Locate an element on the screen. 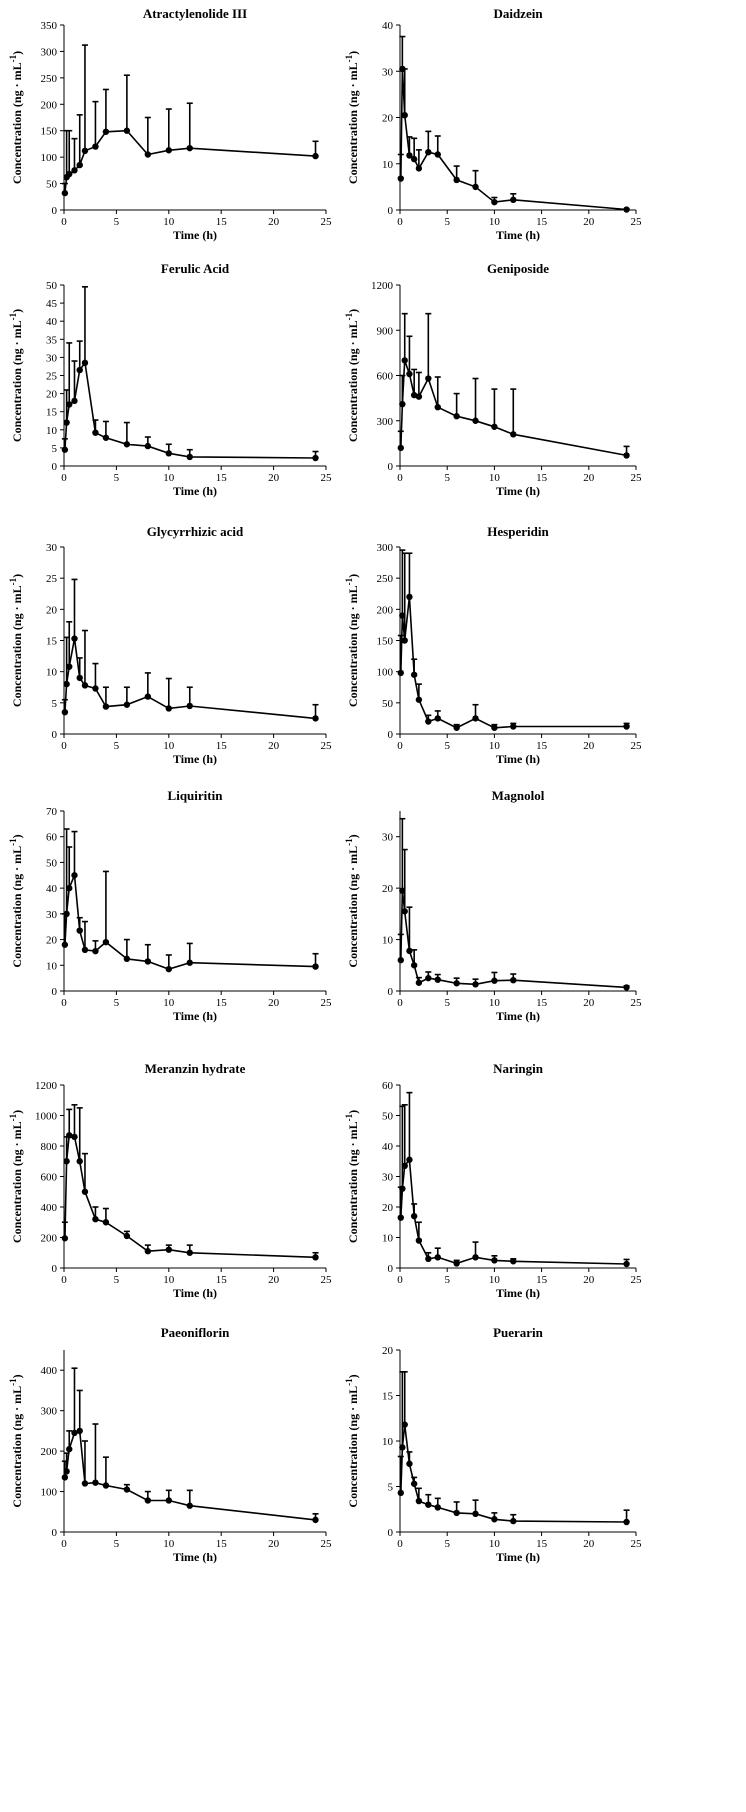  y-tick-label: 70 is located at coordinates (52, 812).